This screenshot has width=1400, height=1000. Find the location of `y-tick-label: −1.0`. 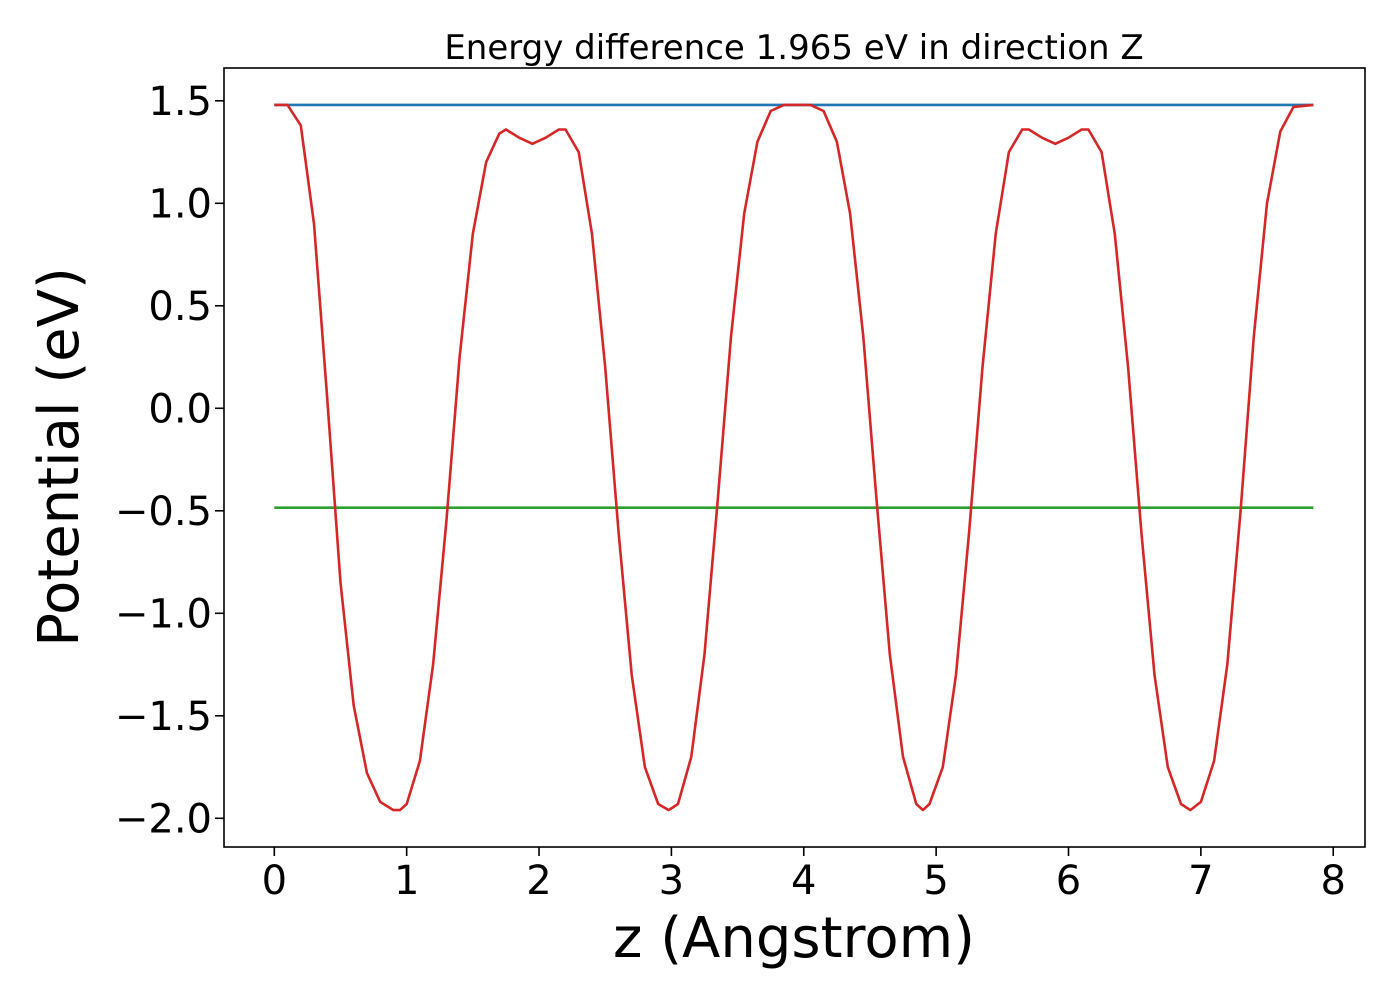

y-tick-label: −1.0 is located at coordinates (163, 614).